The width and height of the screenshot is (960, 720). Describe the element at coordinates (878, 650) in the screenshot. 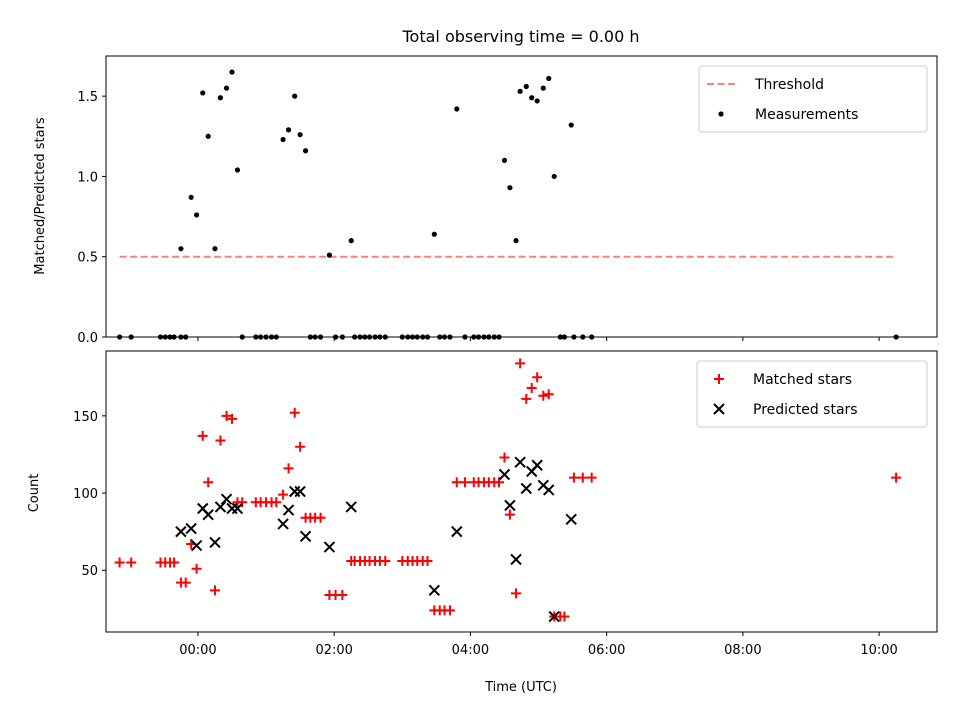

I see `bottom-xtick-label: 10:00` at that location.